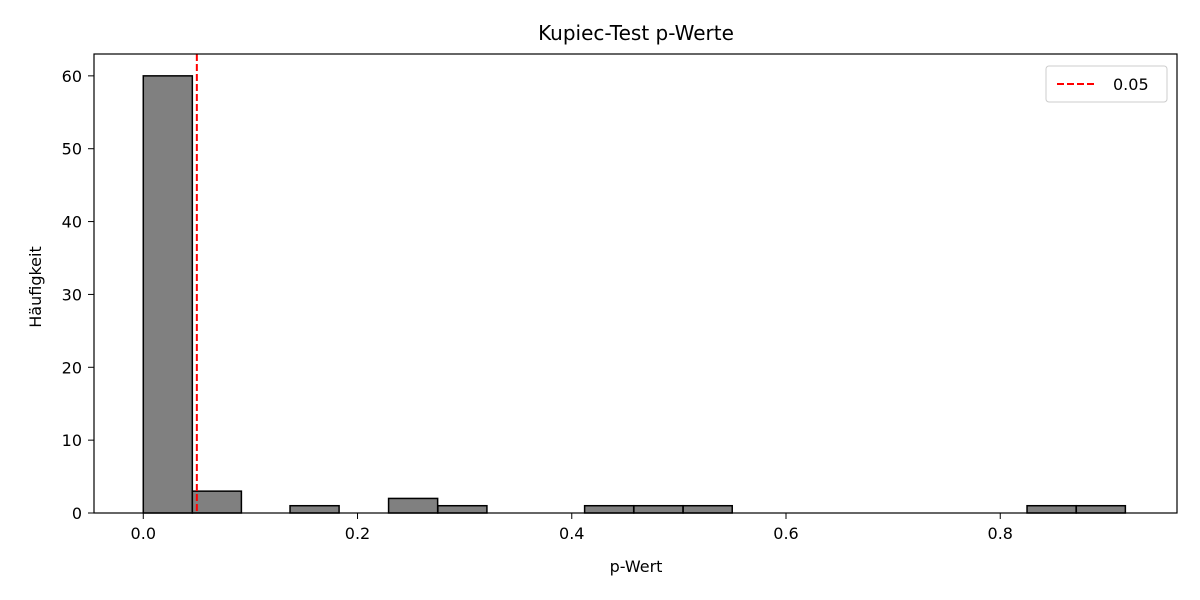 This screenshot has height=600, width=1200. I want to click on x-tick-label: 0.8, so click(1000, 533).